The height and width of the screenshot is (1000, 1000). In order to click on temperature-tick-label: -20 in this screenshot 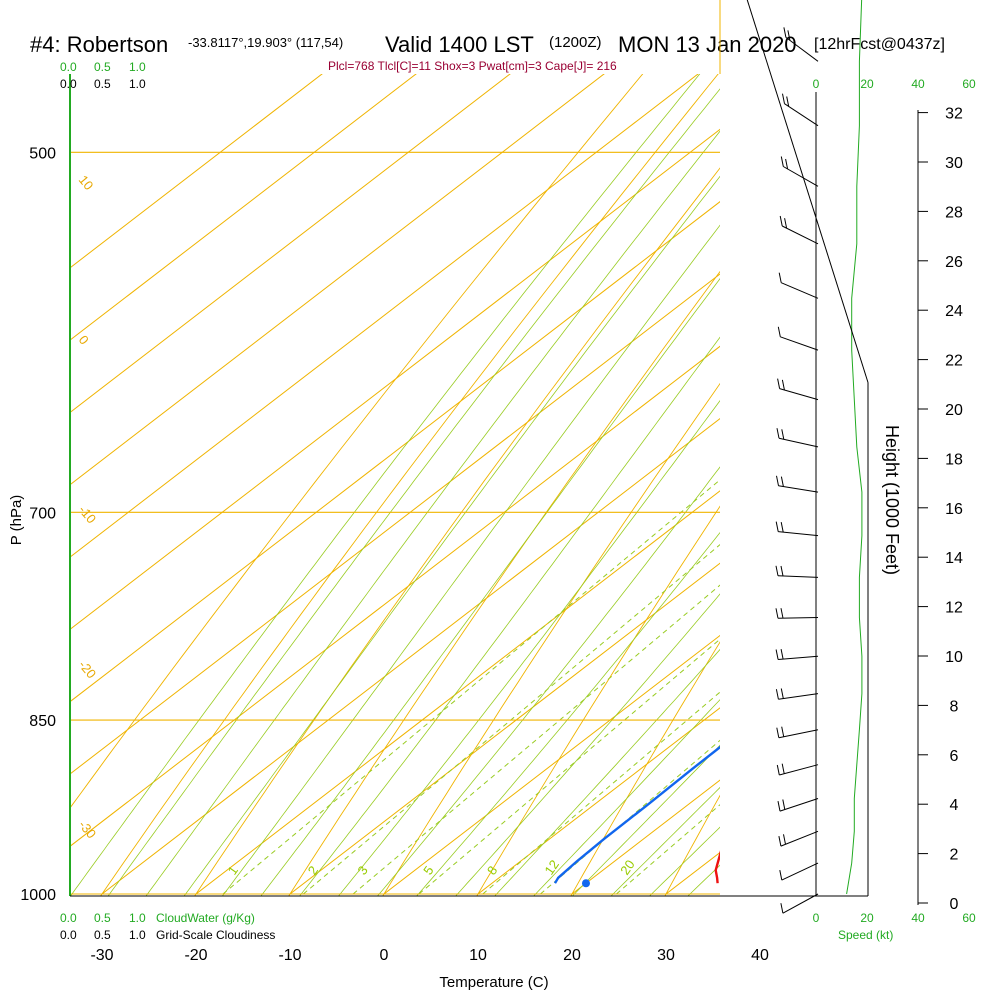, I will do `click(195, 955)`.